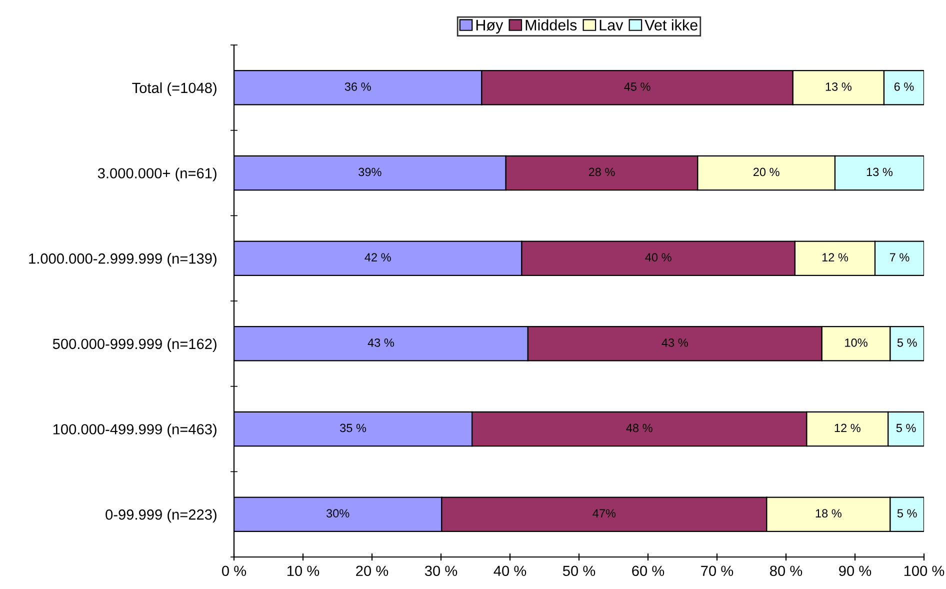 This screenshot has width=946, height=589. Describe the element at coordinates (551, 25) in the screenshot. I see `legend-label: Middels` at that location.